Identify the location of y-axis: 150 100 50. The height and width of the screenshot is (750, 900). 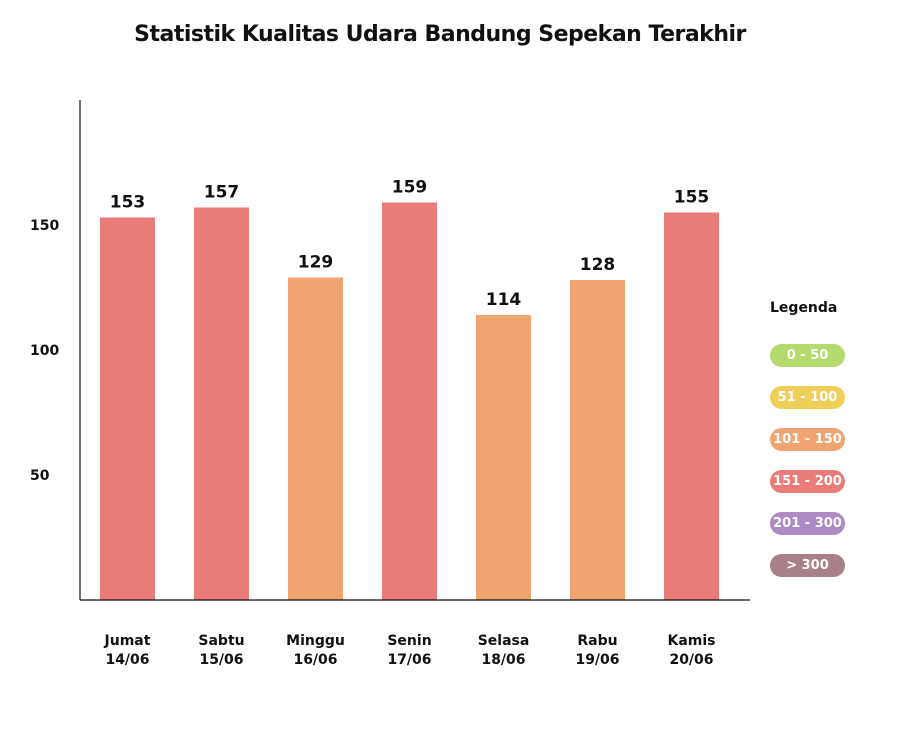
(44, 351).